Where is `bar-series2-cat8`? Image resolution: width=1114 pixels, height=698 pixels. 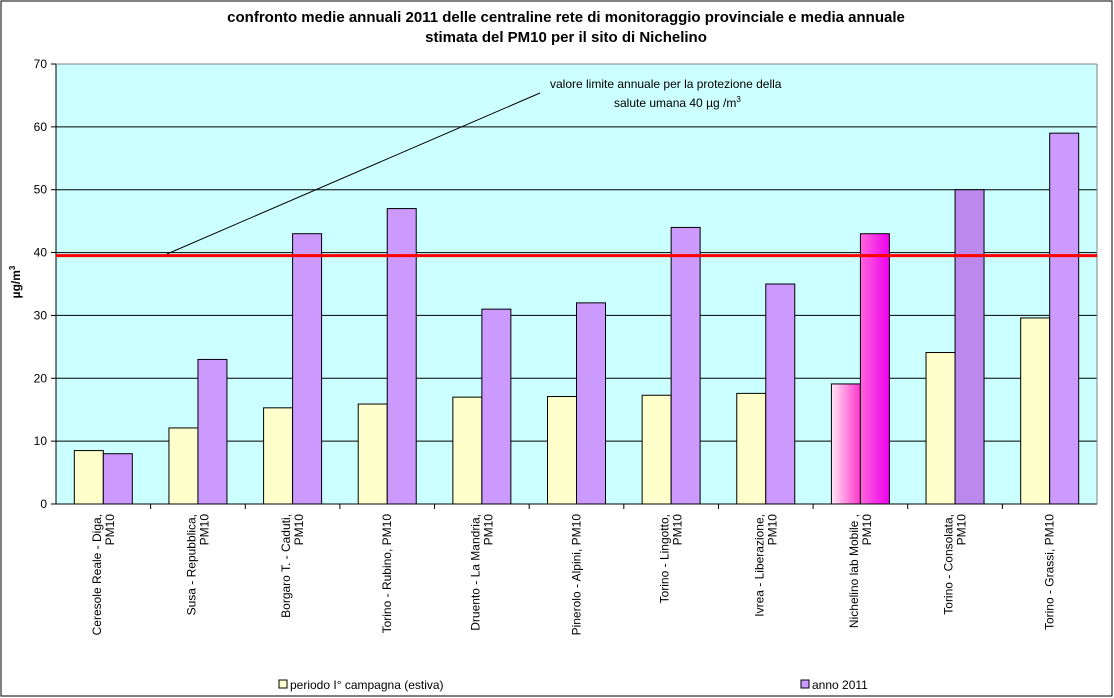 bar-series2-cat8 is located at coordinates (874, 369).